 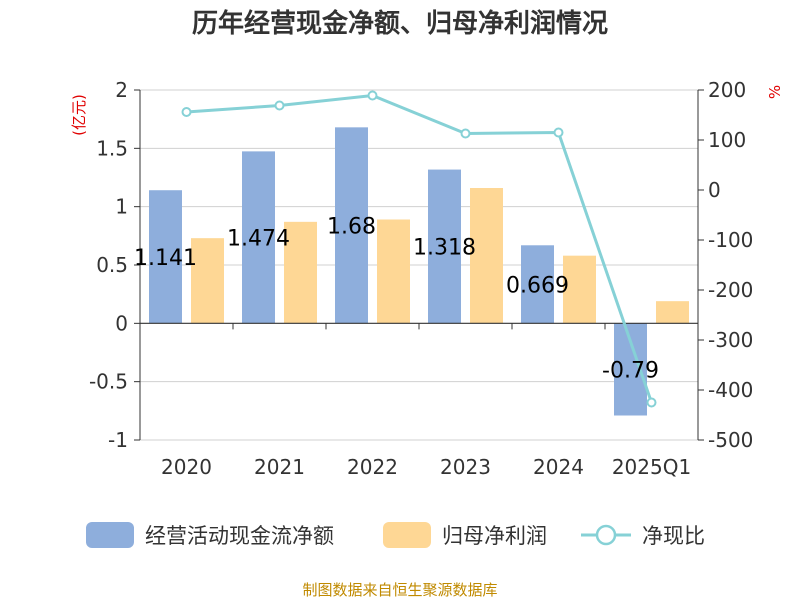 What do you see at coordinates (279, 467) in the screenshot?
I see `category-label: 2021` at bounding box center [279, 467].